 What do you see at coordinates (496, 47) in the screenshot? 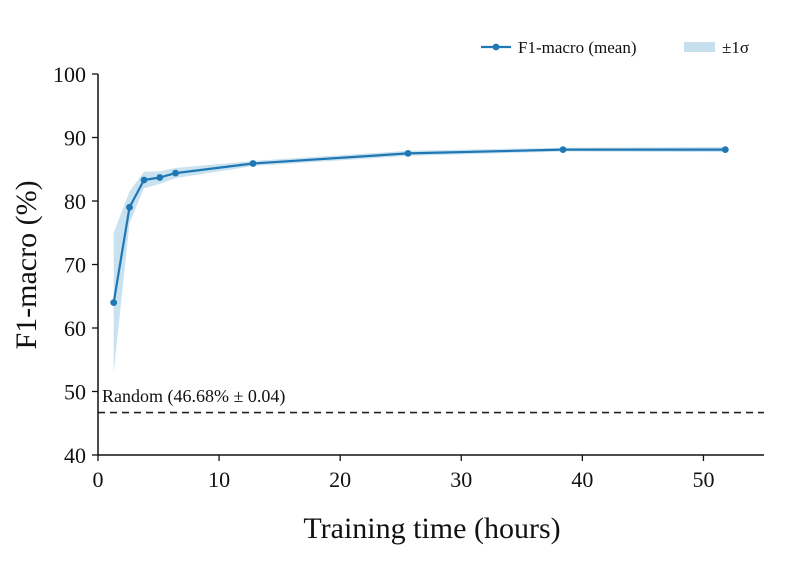
I see `legend-marker-swatch` at bounding box center [496, 47].